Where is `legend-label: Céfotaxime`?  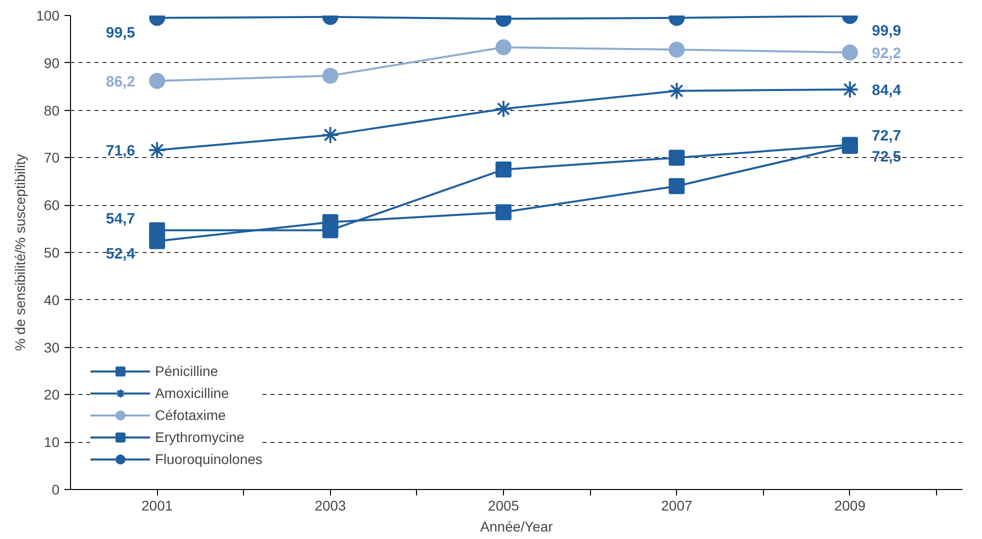 legend-label: Céfotaxime is located at coordinates (190, 415).